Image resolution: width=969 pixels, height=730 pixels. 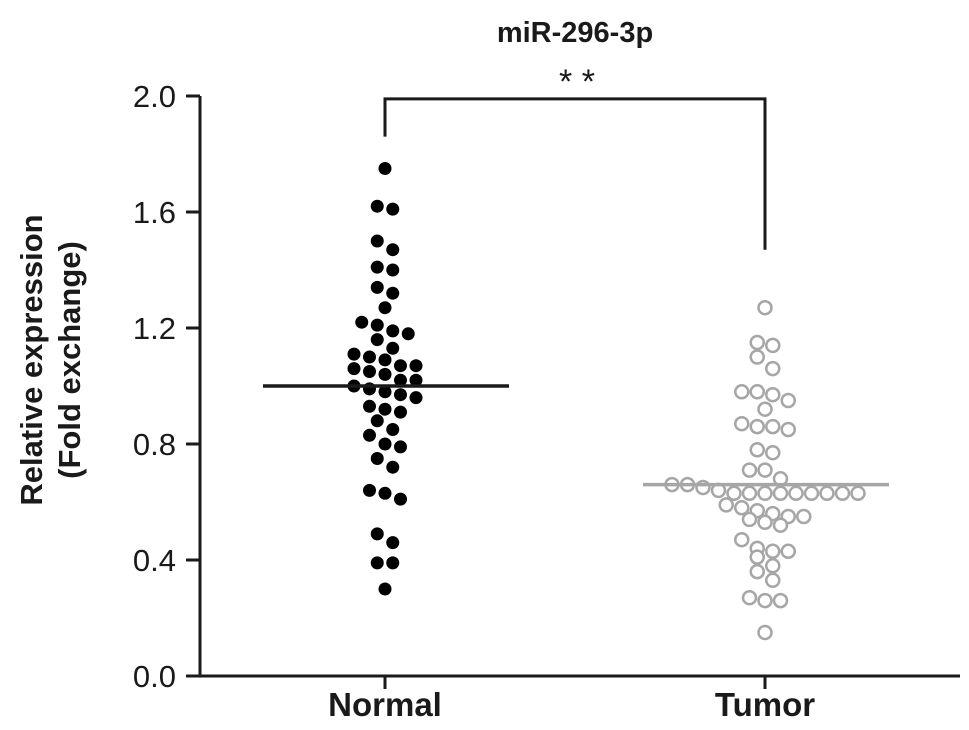 I want to click on y-axis-label: Relative expression (Fold exchange), so click(x=50, y=359).